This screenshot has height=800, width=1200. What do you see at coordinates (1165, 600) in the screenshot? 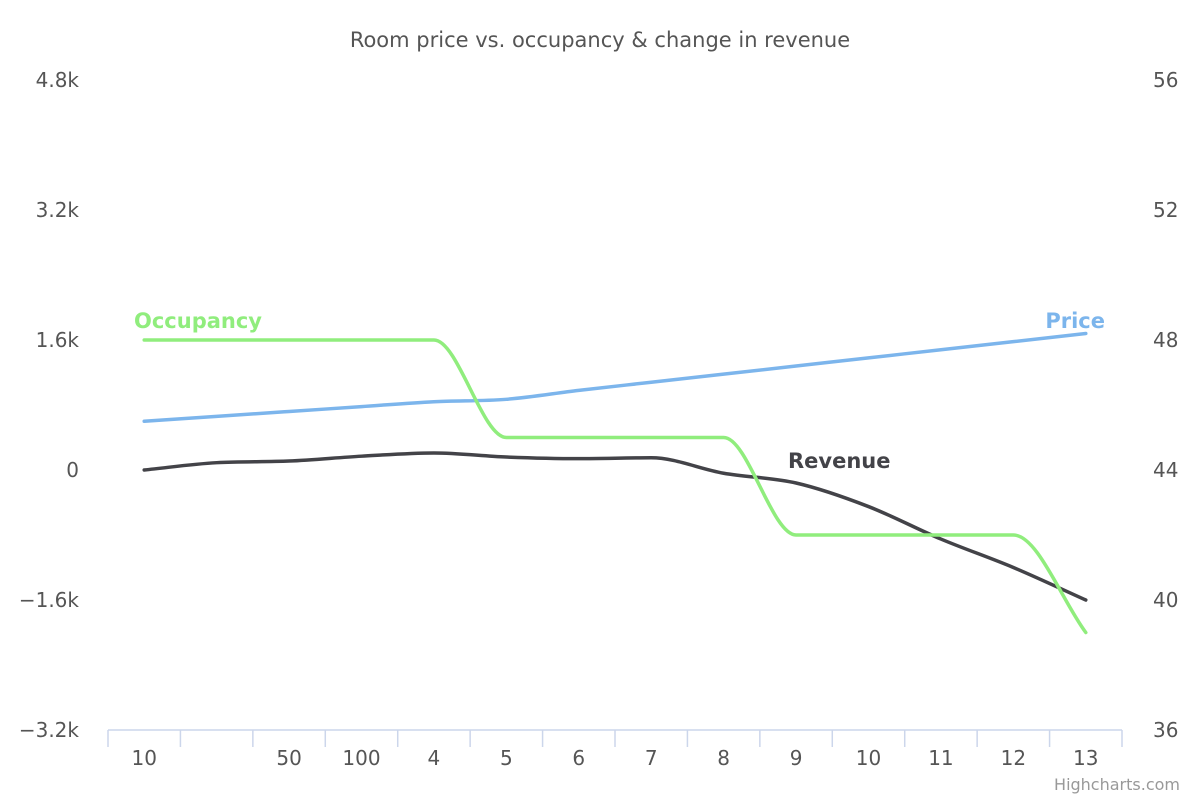
I see `y-right-tick-label: 40` at bounding box center [1165, 600].